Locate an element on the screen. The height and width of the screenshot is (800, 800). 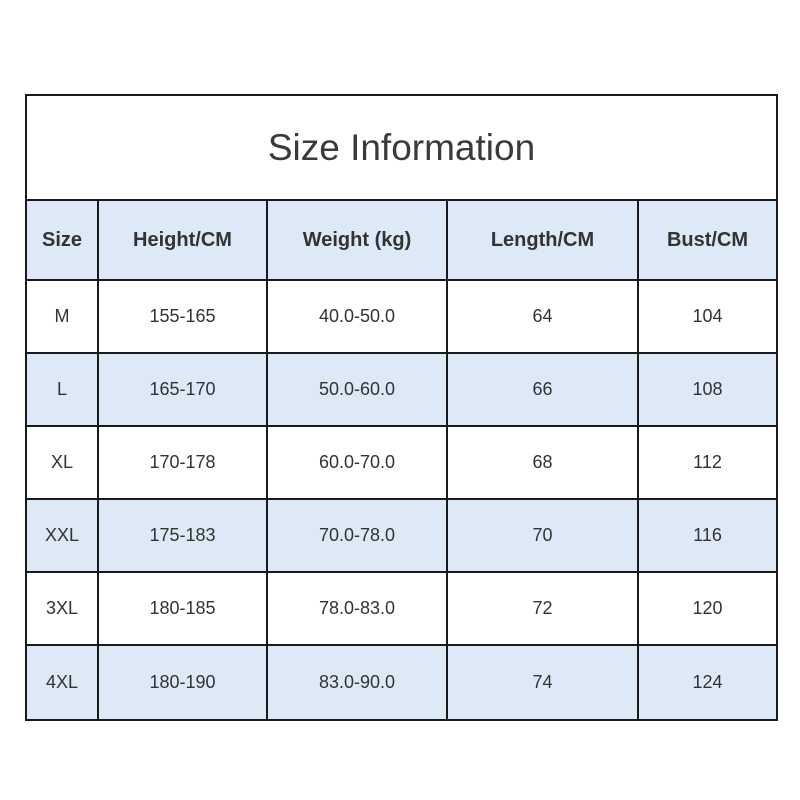
table-title: Size Information is located at coordinates (401, 148).